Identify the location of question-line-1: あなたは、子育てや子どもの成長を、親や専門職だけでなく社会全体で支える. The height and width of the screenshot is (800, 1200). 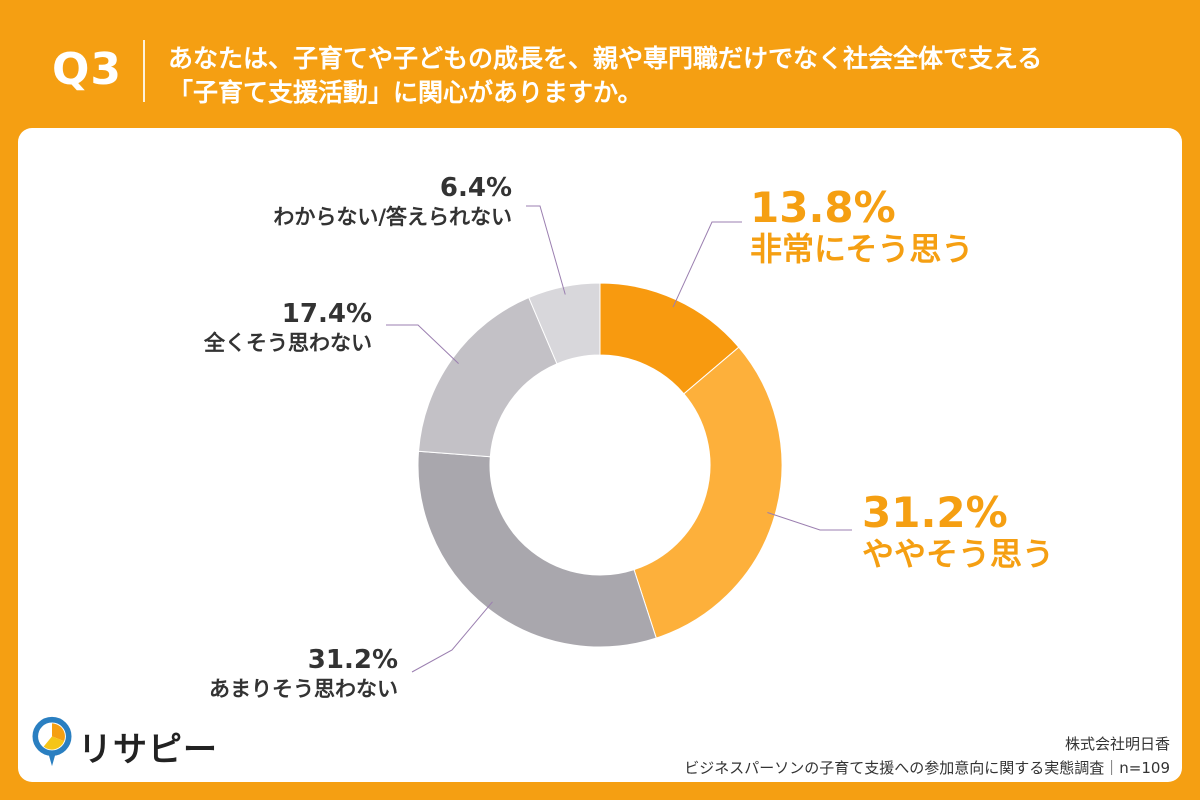
(605, 58).